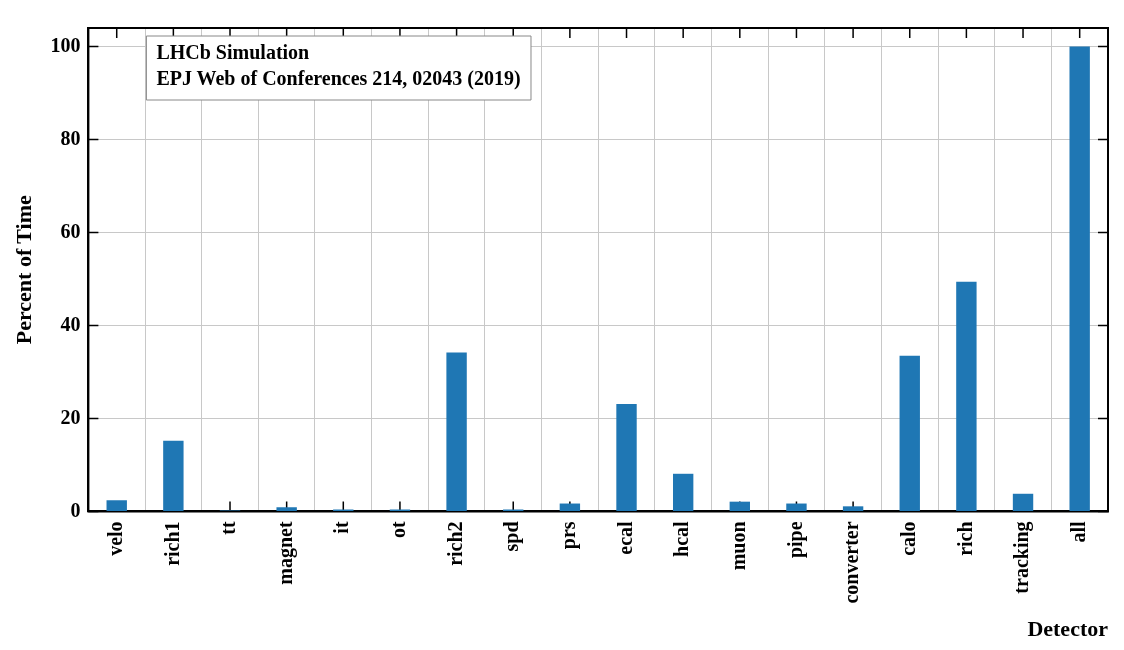 Image resolution: width=1124 pixels, height=650 pixels. What do you see at coordinates (737, 546) in the screenshot?
I see `x-tick-label: muon` at bounding box center [737, 546].